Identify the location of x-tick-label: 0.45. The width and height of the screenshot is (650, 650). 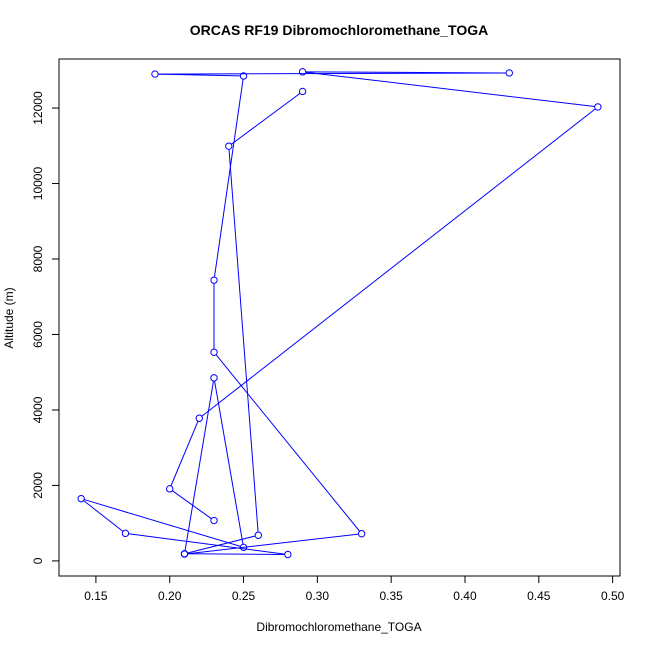
(539, 596).